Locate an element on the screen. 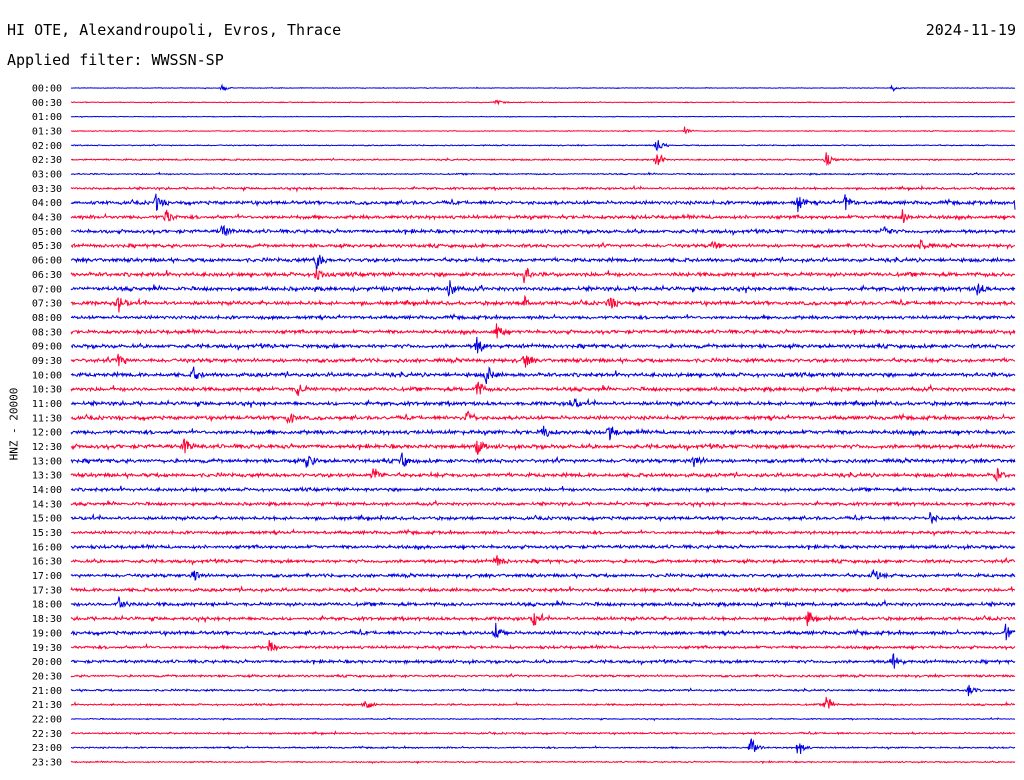 The width and height of the screenshot is (1024, 780). time-tick-label: 10:00 is located at coordinates (47, 375).